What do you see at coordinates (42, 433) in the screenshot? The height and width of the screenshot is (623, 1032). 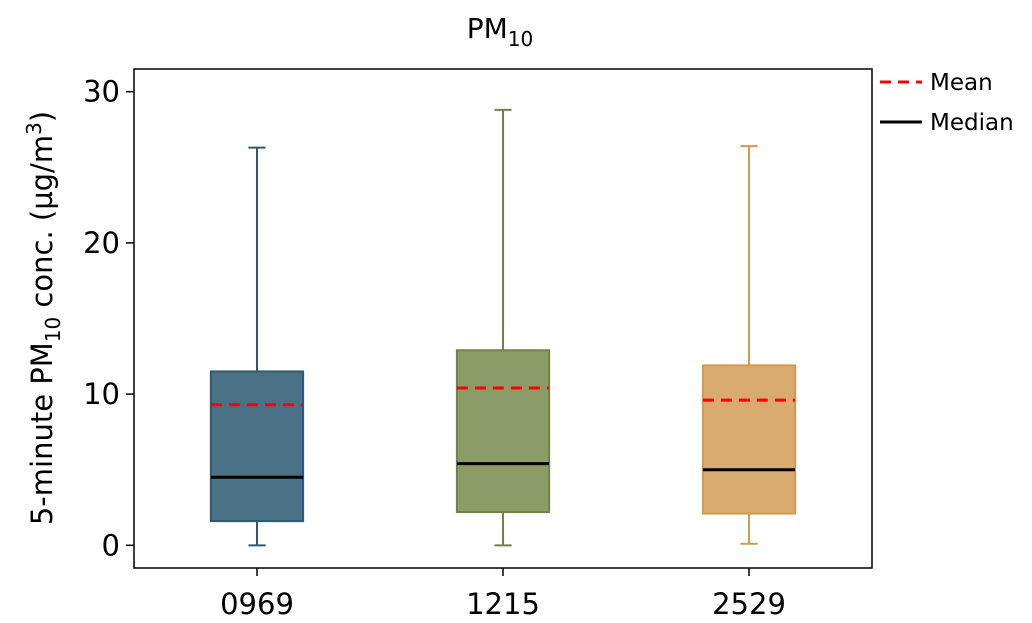 I see `y-axis-label-pre: 5-minute PM` at bounding box center [42, 433].